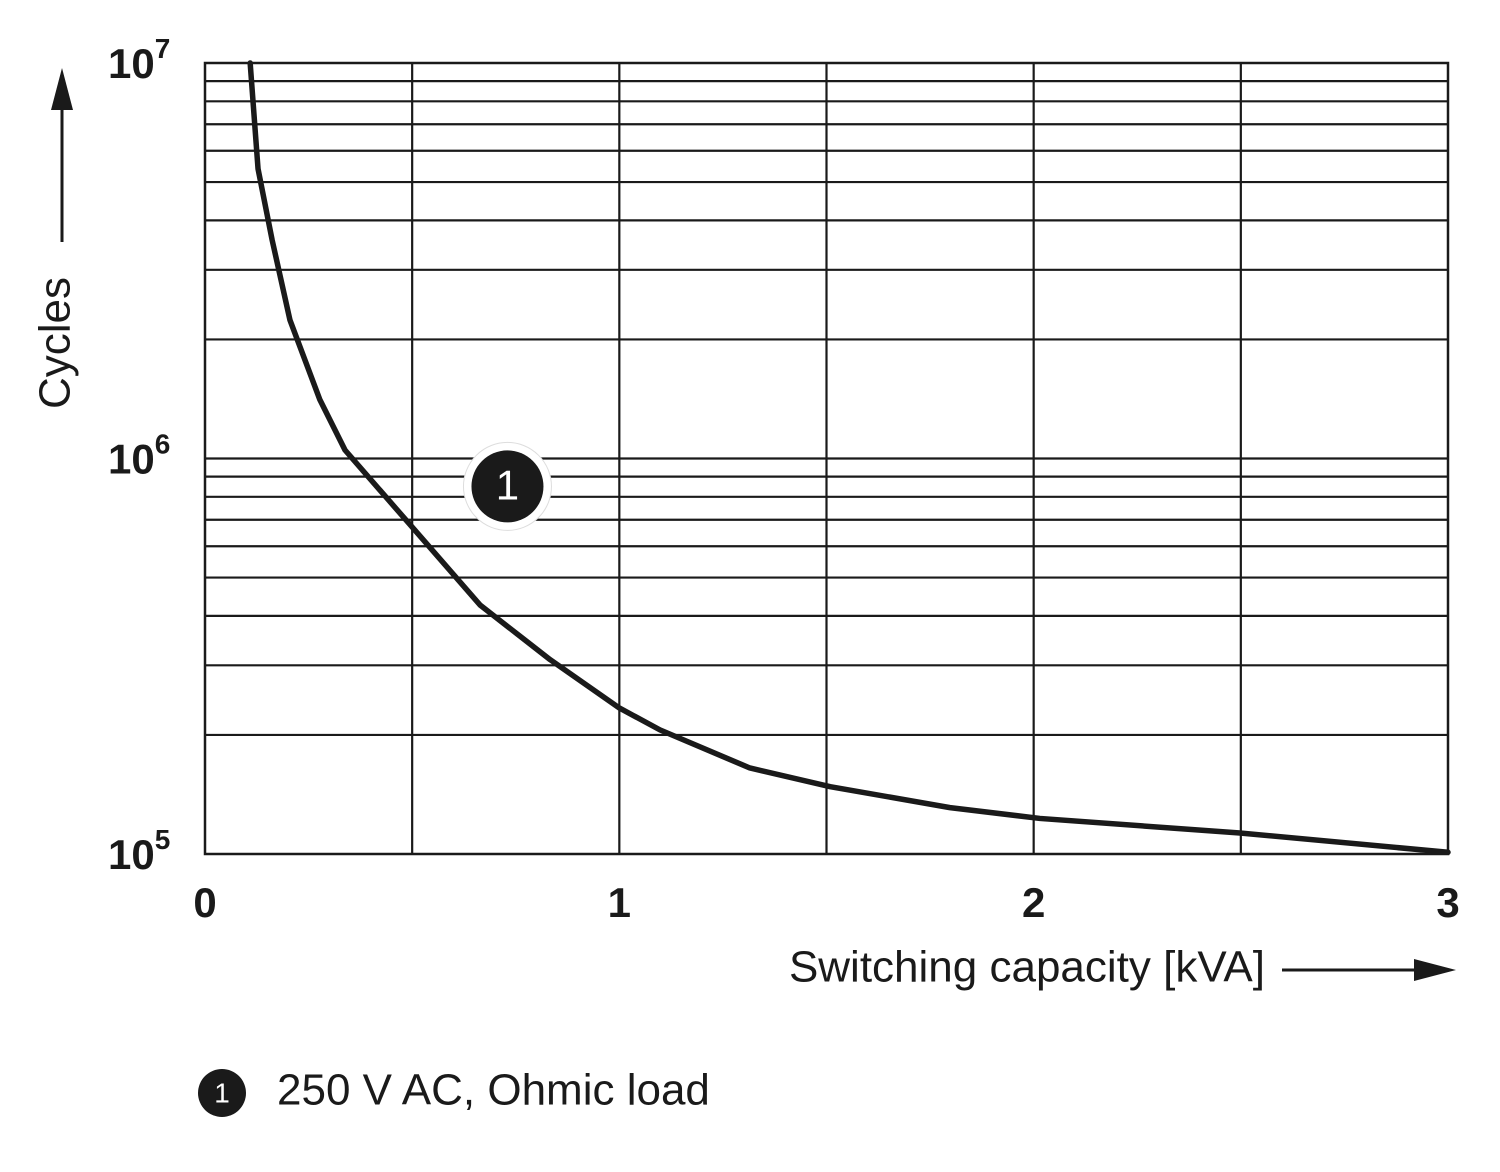 This screenshot has width=1500, height=1172. I want to click on x-axis-arrow, so click(1369, 970).